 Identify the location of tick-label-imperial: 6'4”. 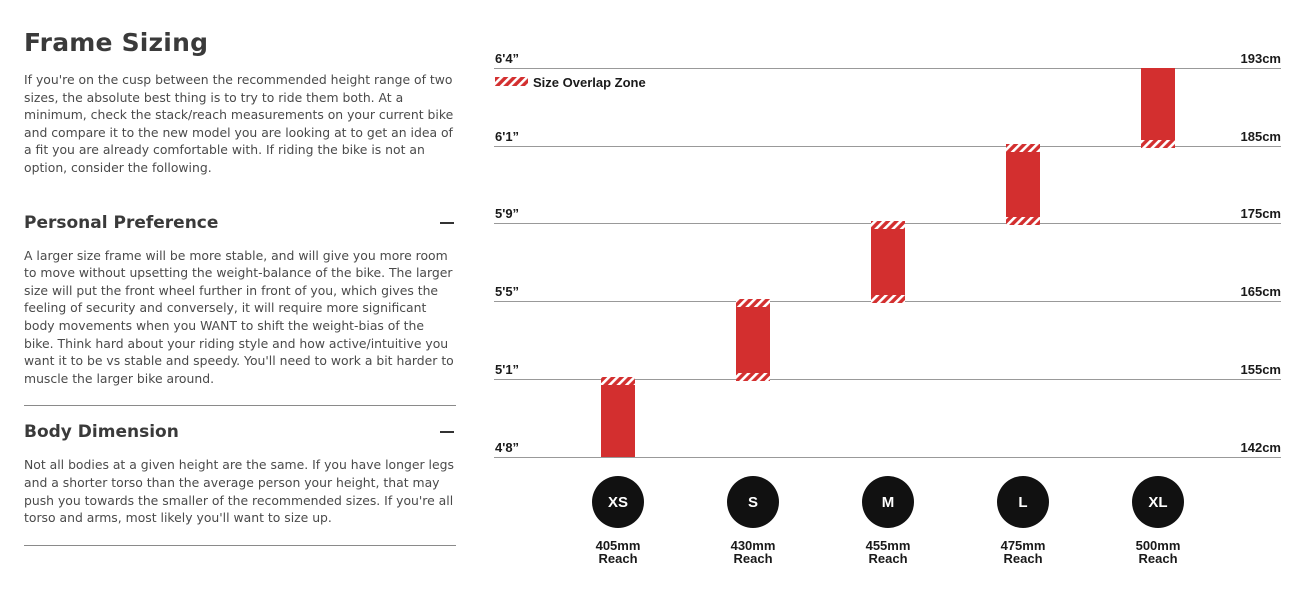
(507, 58).